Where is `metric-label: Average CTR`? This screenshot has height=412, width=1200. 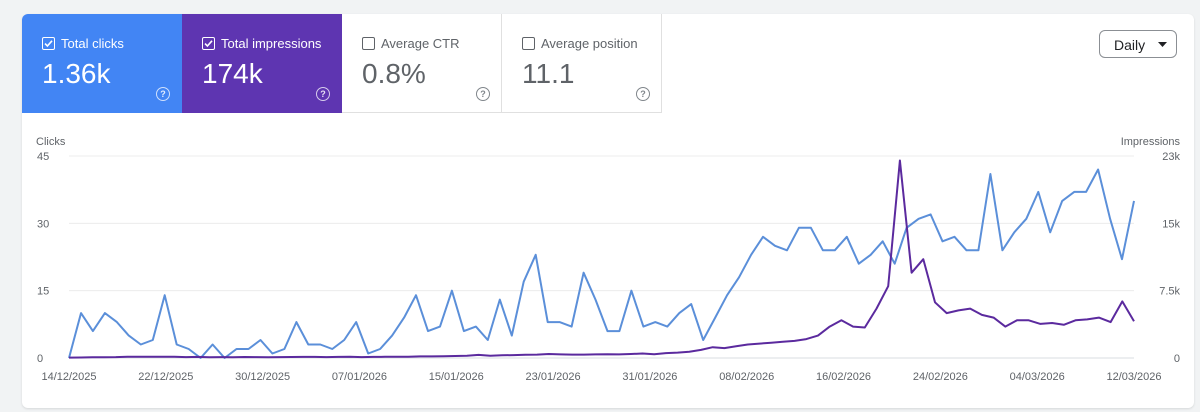
metric-label: Average CTR is located at coordinates (420, 43).